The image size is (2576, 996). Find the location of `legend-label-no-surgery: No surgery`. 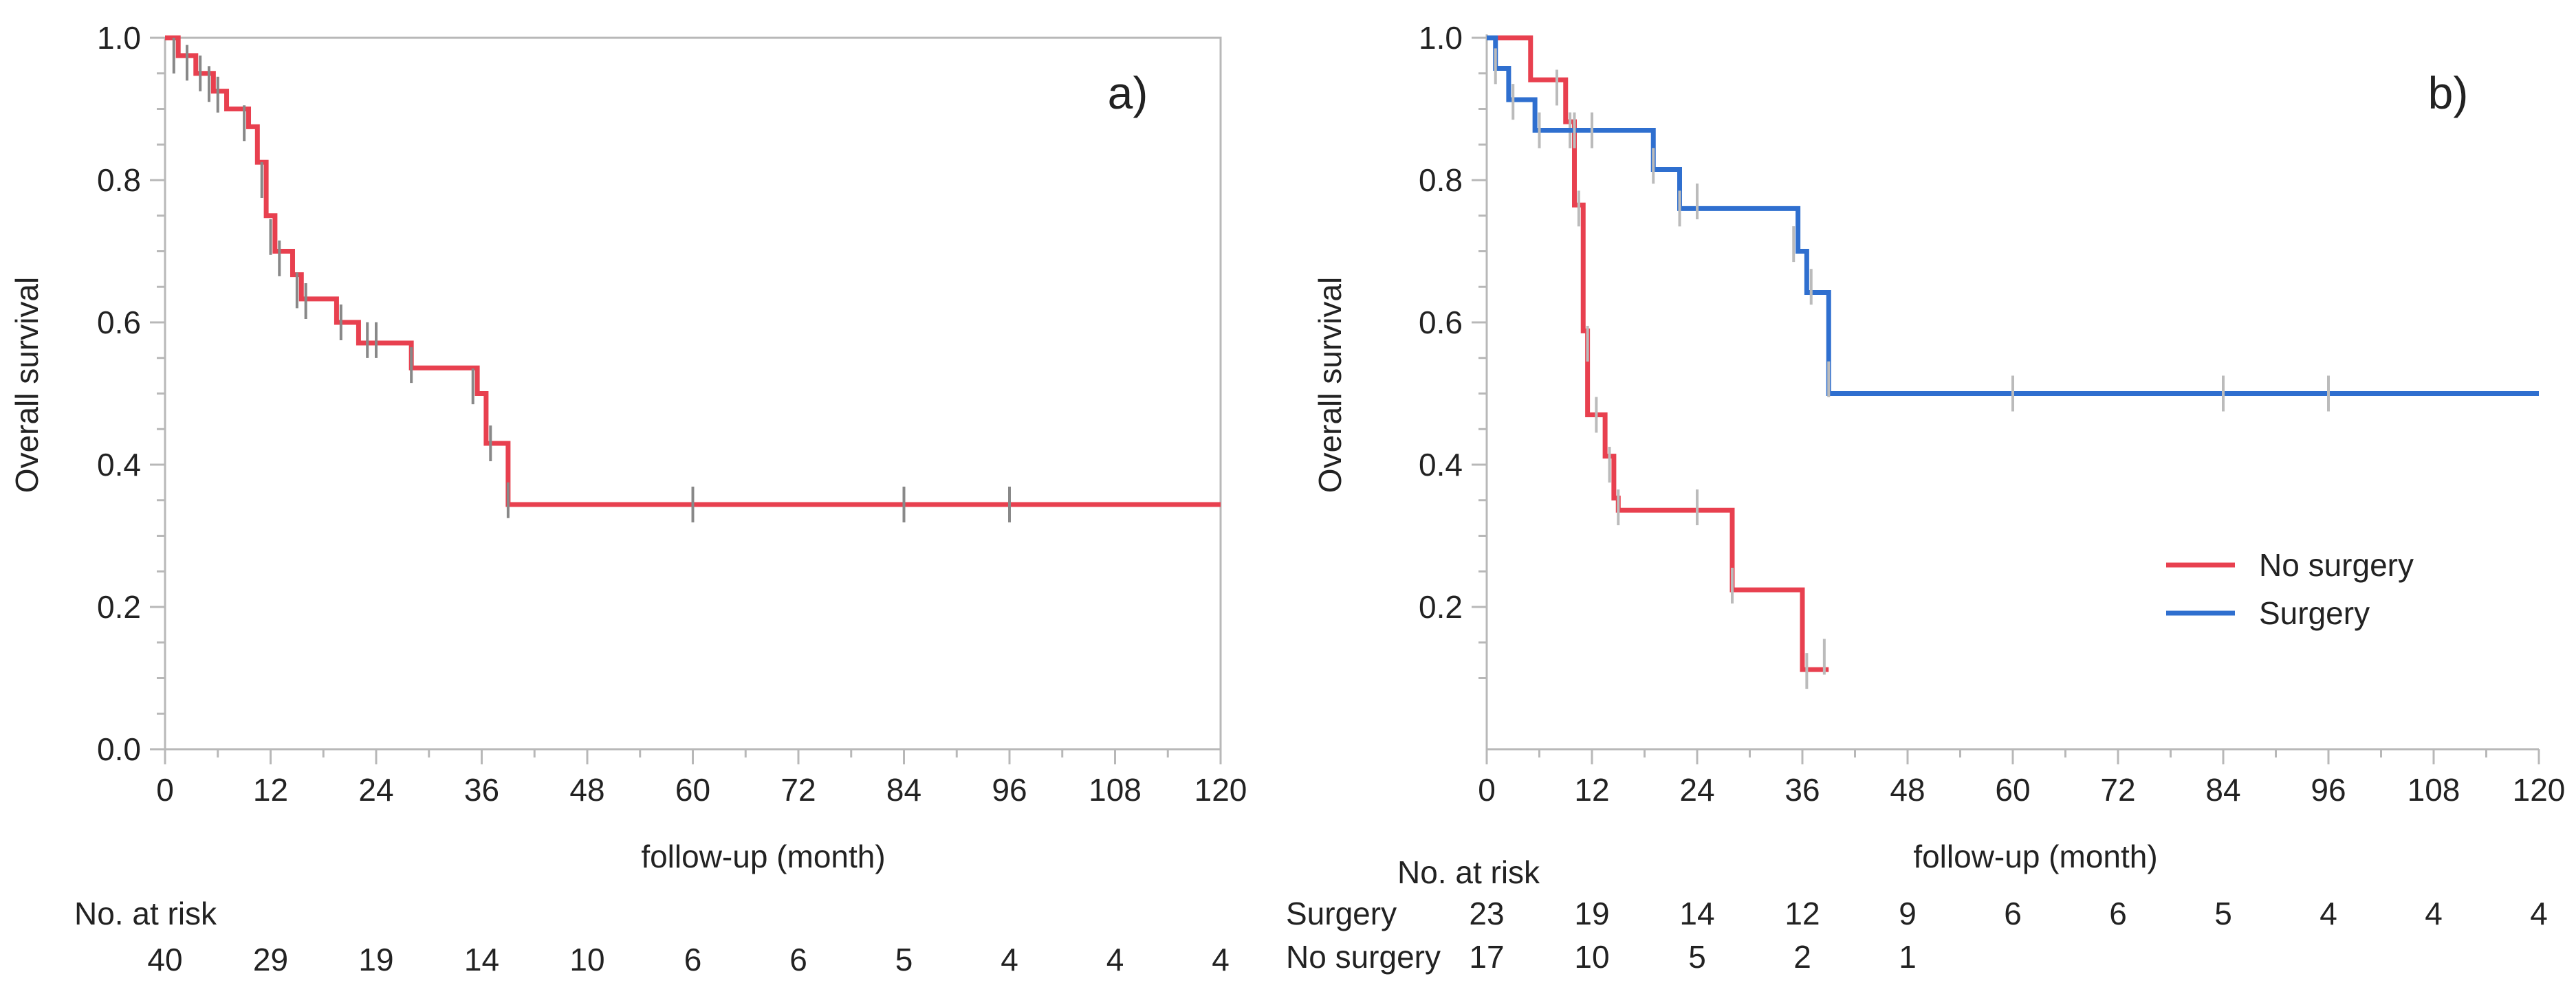

legend-label-no-surgery: No surgery is located at coordinates (2336, 565).